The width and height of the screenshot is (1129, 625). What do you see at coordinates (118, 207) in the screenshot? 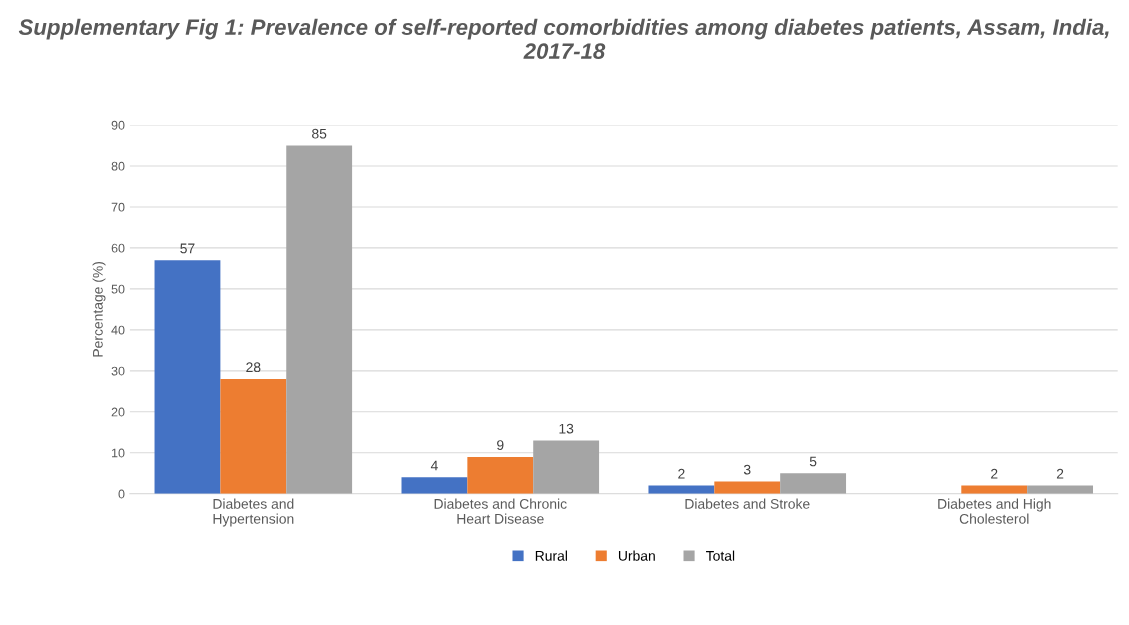
I see `y-tick-label: 70` at bounding box center [118, 207].